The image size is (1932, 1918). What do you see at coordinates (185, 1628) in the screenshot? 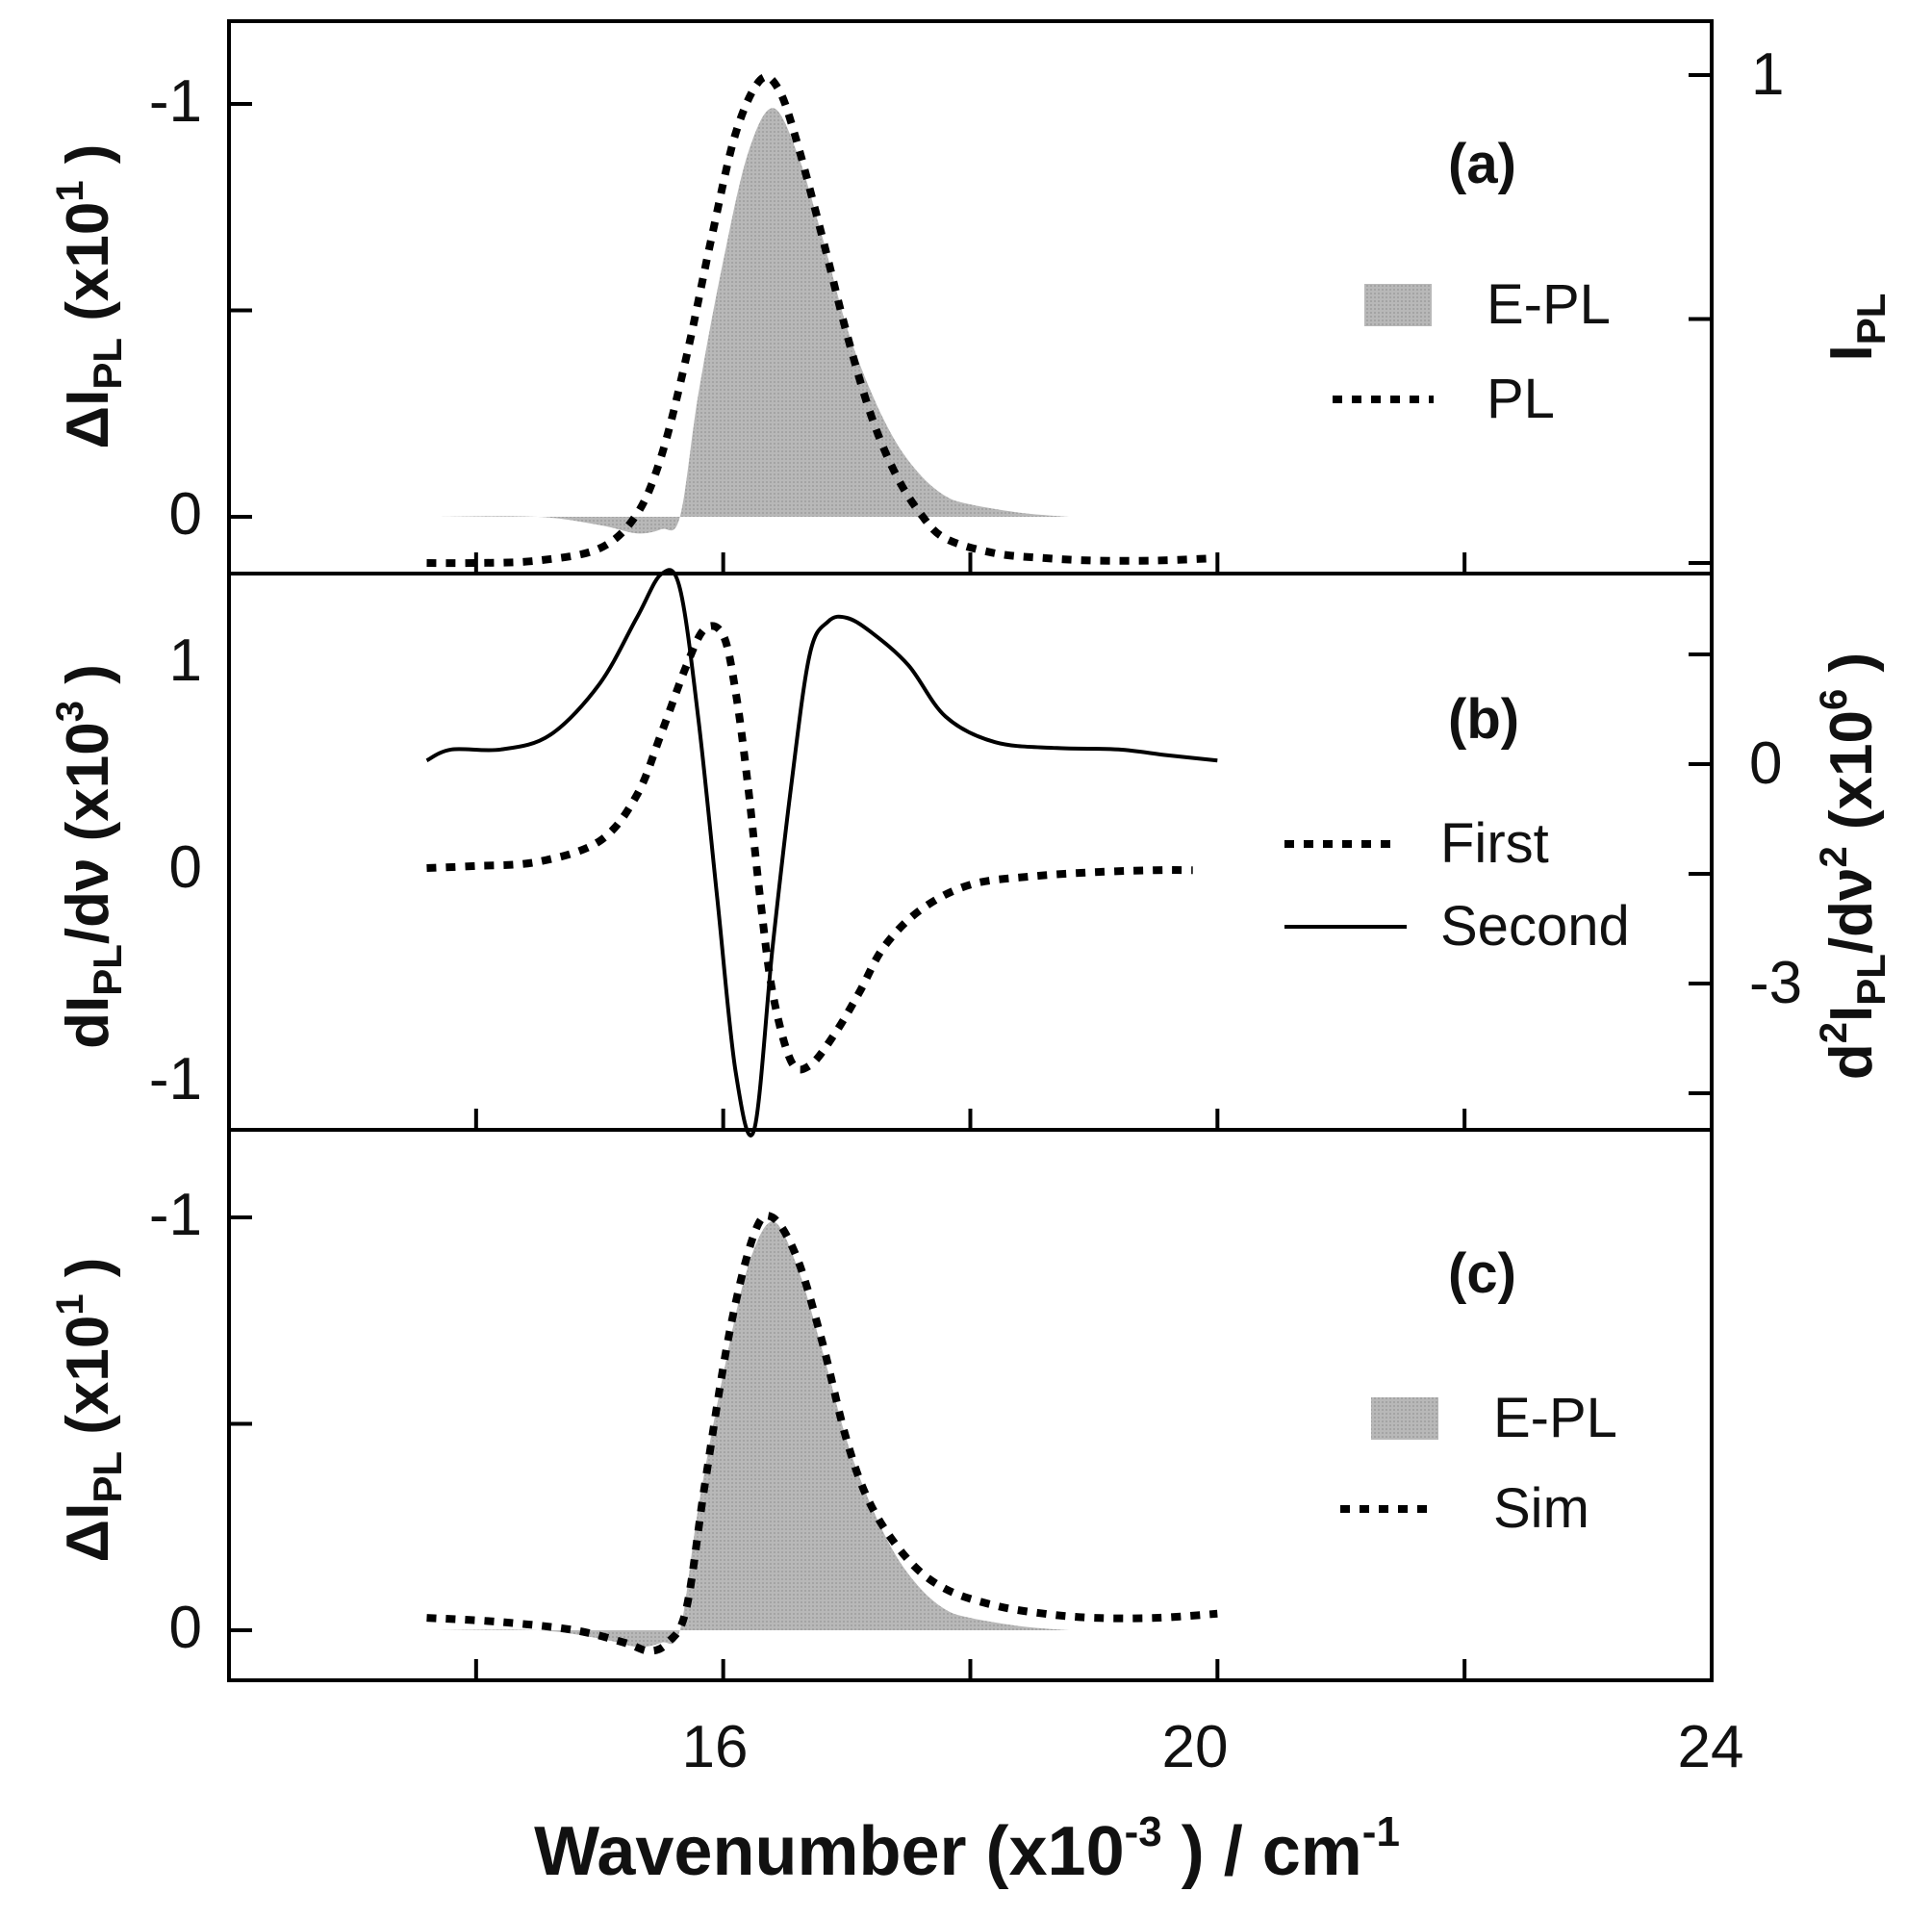
I see `ytick-c-0: 0` at bounding box center [185, 1628].